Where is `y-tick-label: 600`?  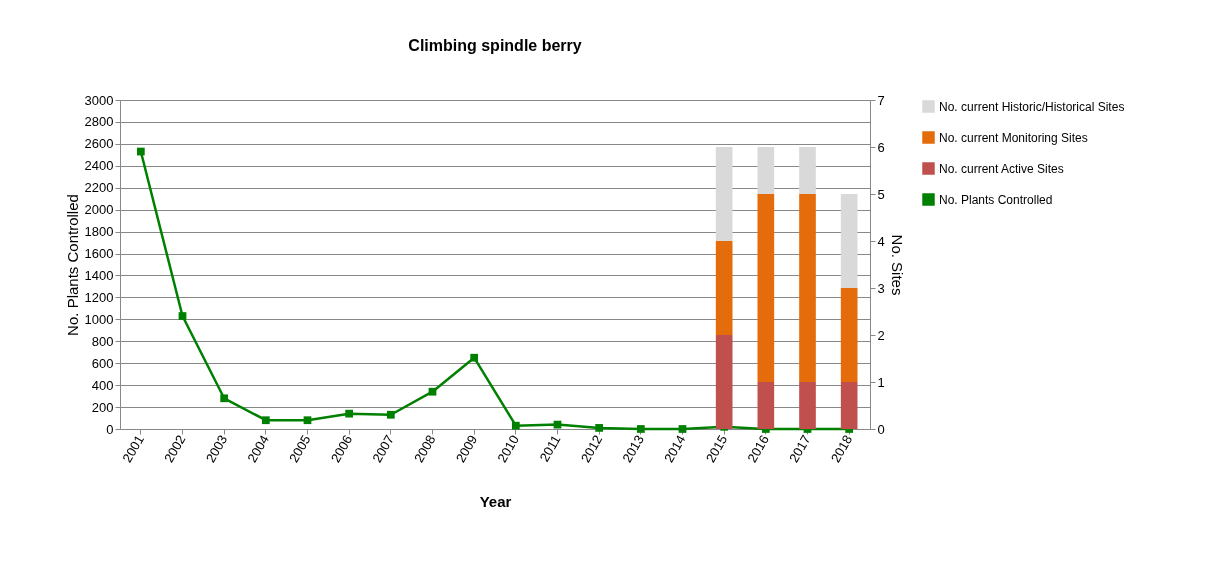
y-tick-label: 600 is located at coordinates (102, 363).